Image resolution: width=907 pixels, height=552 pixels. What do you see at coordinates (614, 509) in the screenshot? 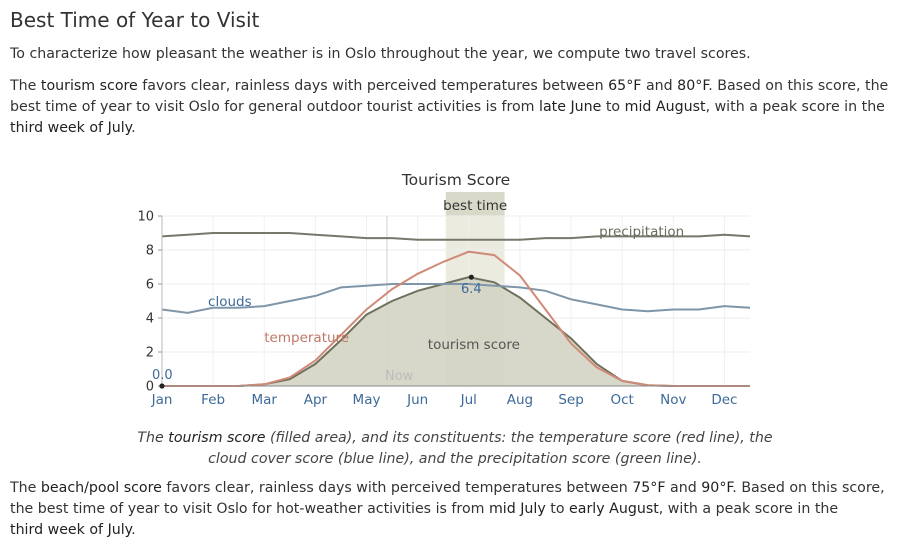
I see `emphasis: early August` at bounding box center [614, 509].